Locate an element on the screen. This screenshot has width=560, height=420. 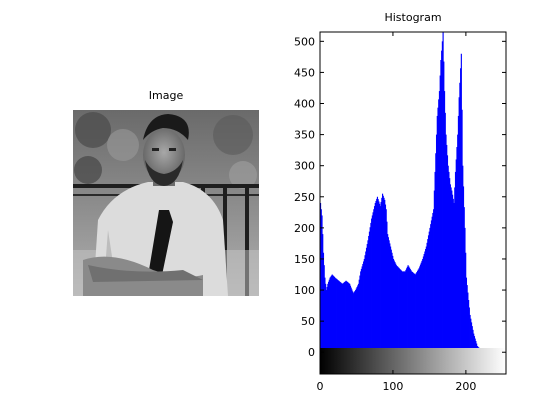
y-tick-label: 200 is located at coordinates (304, 228).